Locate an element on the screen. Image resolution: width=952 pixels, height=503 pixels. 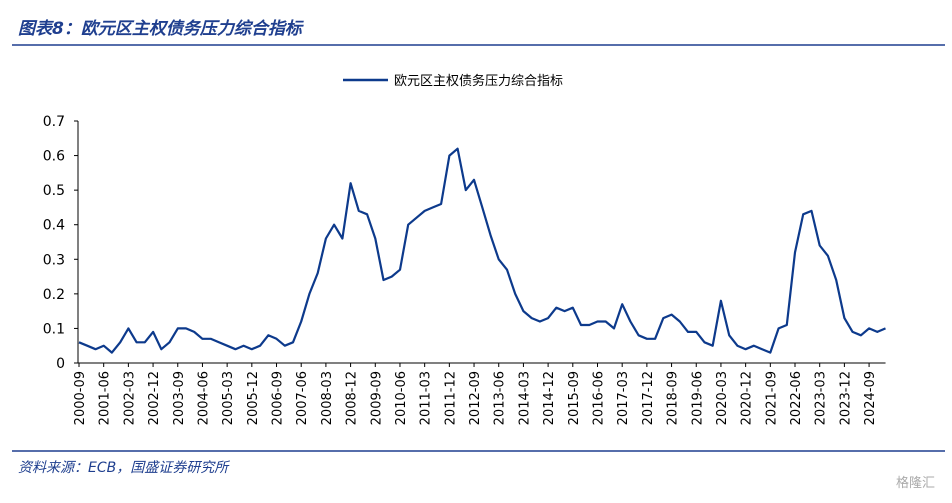
y-tick-label: 0.6 is located at coordinates (54, 157).